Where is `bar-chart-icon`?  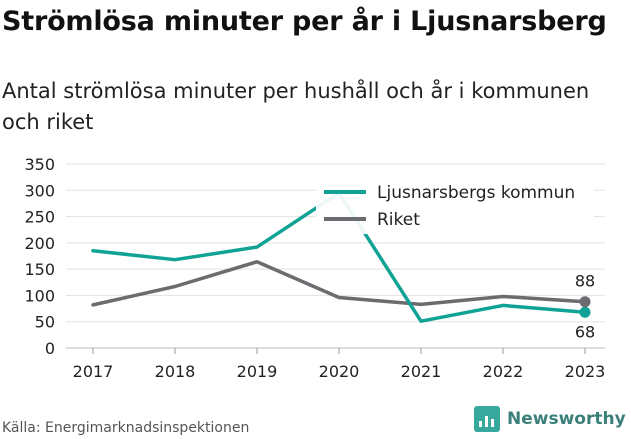
bar-chart-icon is located at coordinates (487, 419).